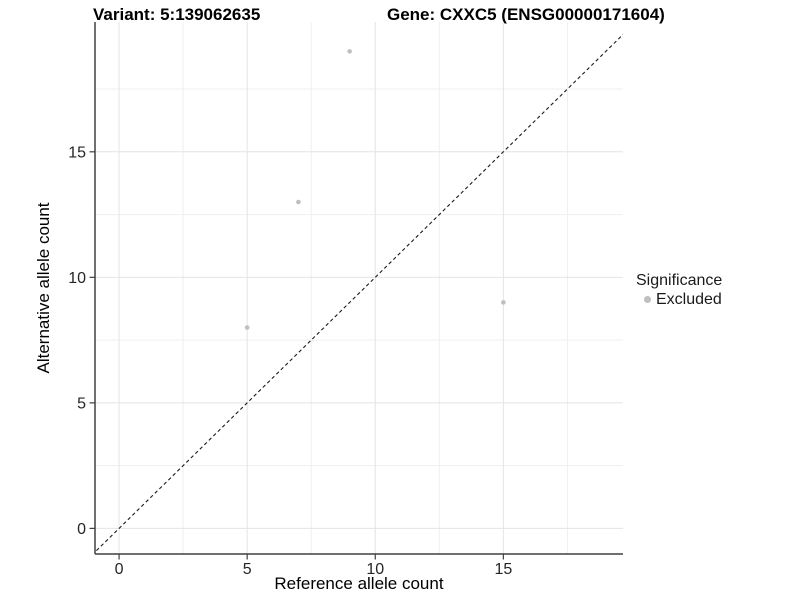 The height and width of the screenshot is (600, 800). What do you see at coordinates (503, 569) in the screenshot?
I see `x-tick-label: 15` at bounding box center [503, 569].